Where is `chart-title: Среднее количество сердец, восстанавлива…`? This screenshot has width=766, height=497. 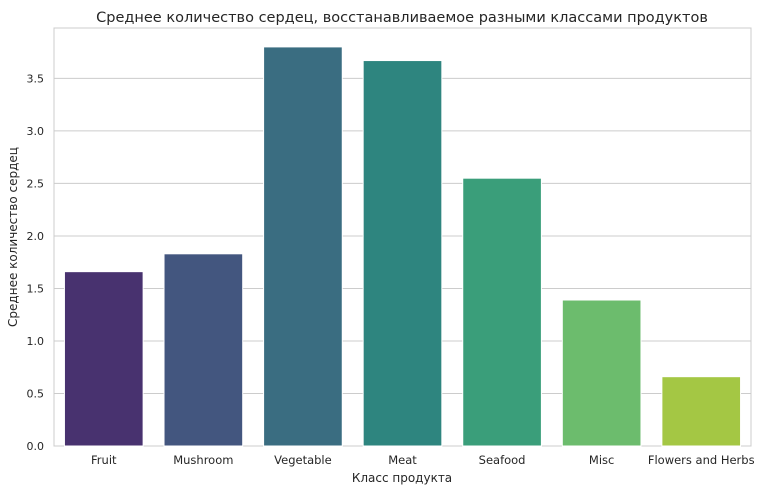
chart-title: Среднее количество сердец, восстанавлива… is located at coordinates (402, 18).